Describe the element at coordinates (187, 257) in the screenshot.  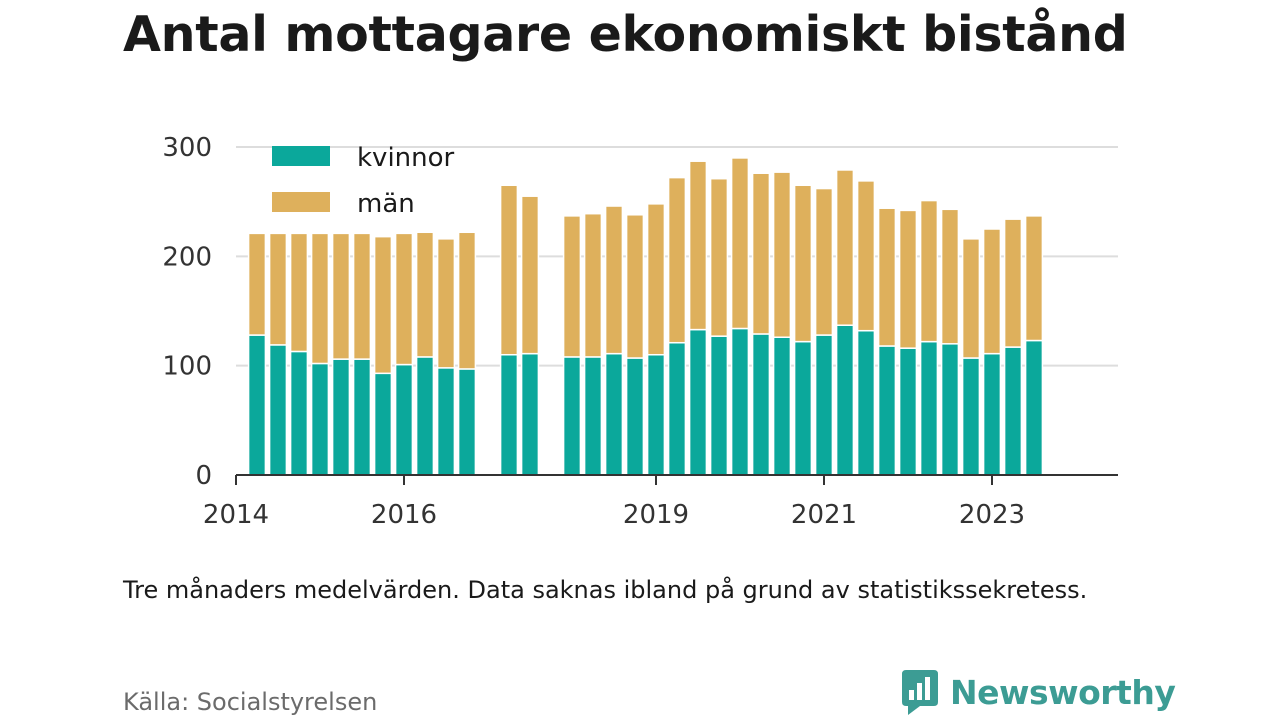
I see `y-tick-label: 200` at that location.